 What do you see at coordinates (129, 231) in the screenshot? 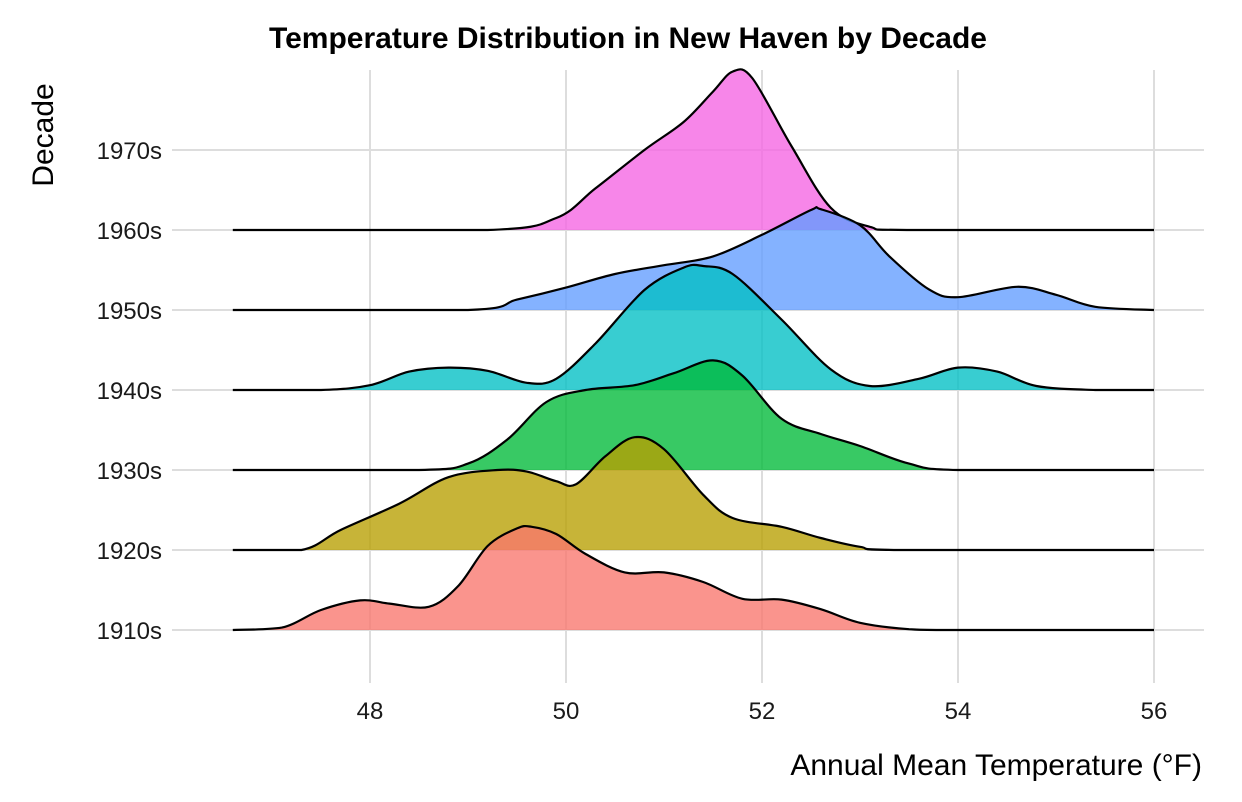
I see `y-tick-label-1960s: 1960s` at bounding box center [129, 231].